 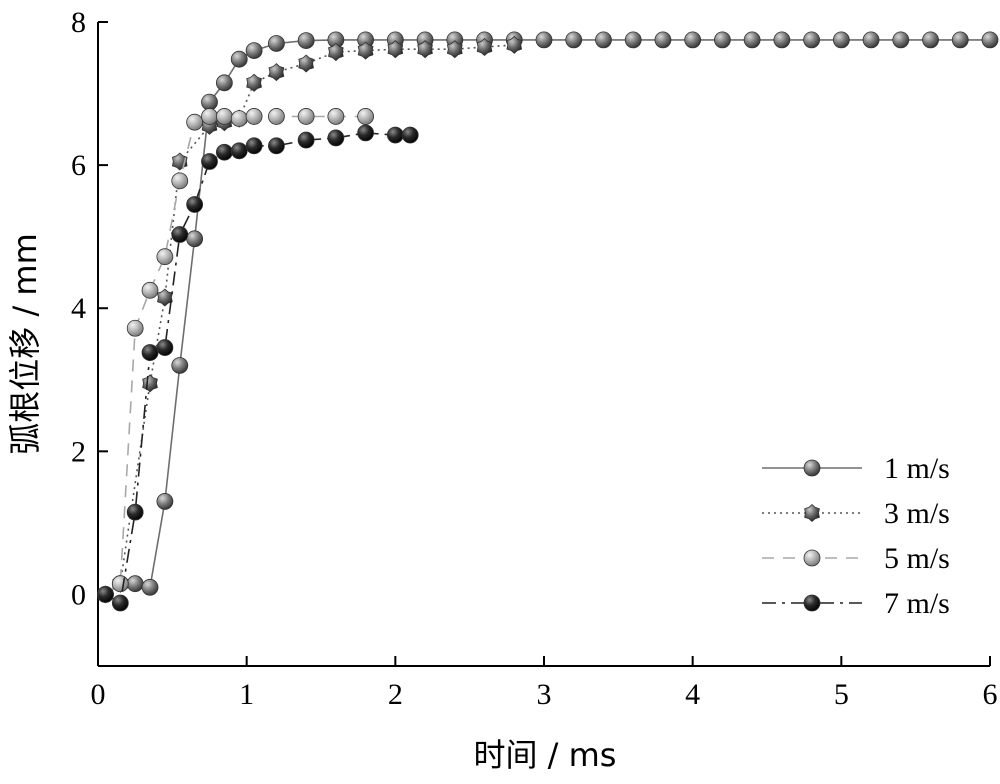 What do you see at coordinates (990, 694) in the screenshot?
I see `x-tick-label: 6` at bounding box center [990, 694].